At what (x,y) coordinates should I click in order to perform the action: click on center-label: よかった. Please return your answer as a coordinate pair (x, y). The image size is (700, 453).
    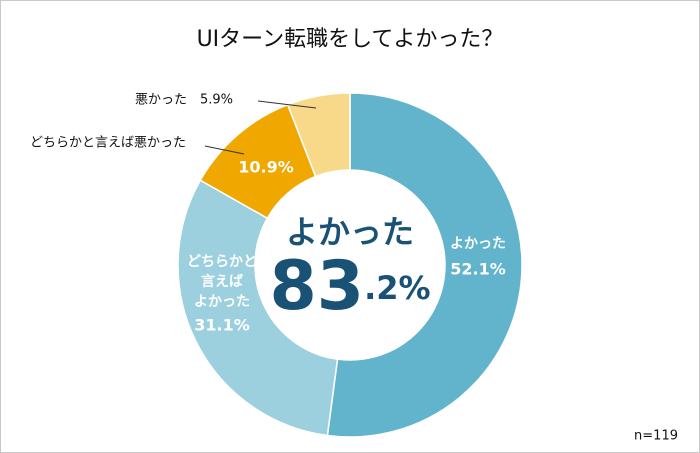
    Looking at the image, I should click on (350, 232).